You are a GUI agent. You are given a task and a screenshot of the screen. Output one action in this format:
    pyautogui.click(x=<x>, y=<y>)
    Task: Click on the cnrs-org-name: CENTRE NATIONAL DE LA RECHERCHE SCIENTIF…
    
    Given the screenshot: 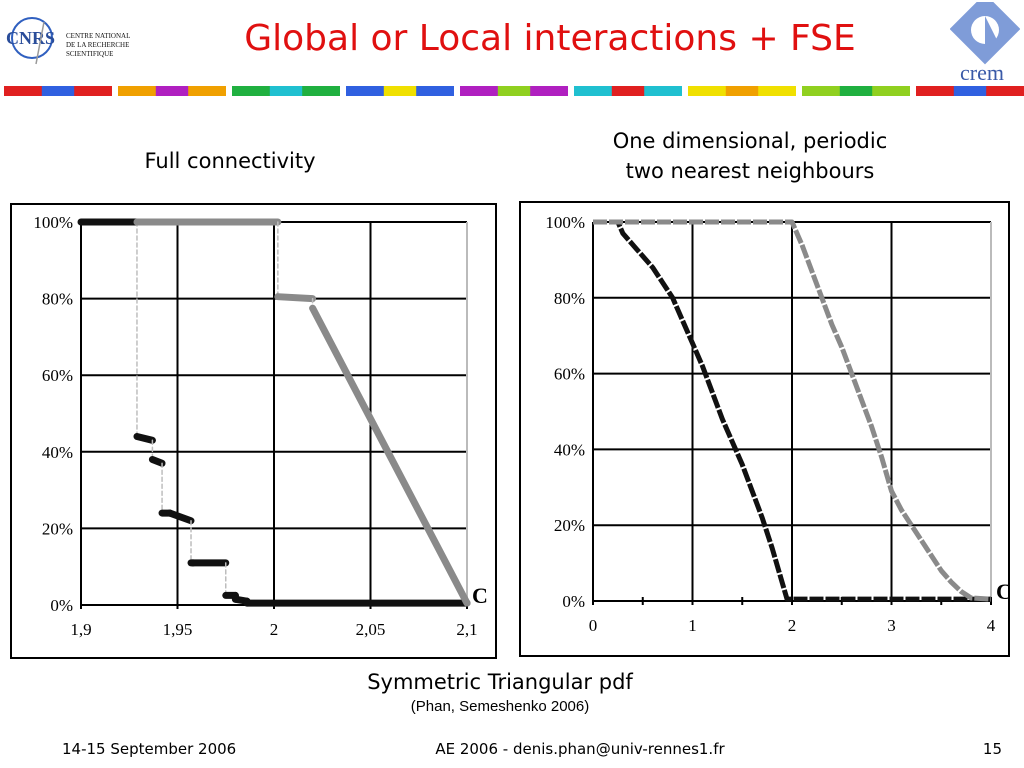 What is the action you would take?
    pyautogui.click(x=98, y=45)
    